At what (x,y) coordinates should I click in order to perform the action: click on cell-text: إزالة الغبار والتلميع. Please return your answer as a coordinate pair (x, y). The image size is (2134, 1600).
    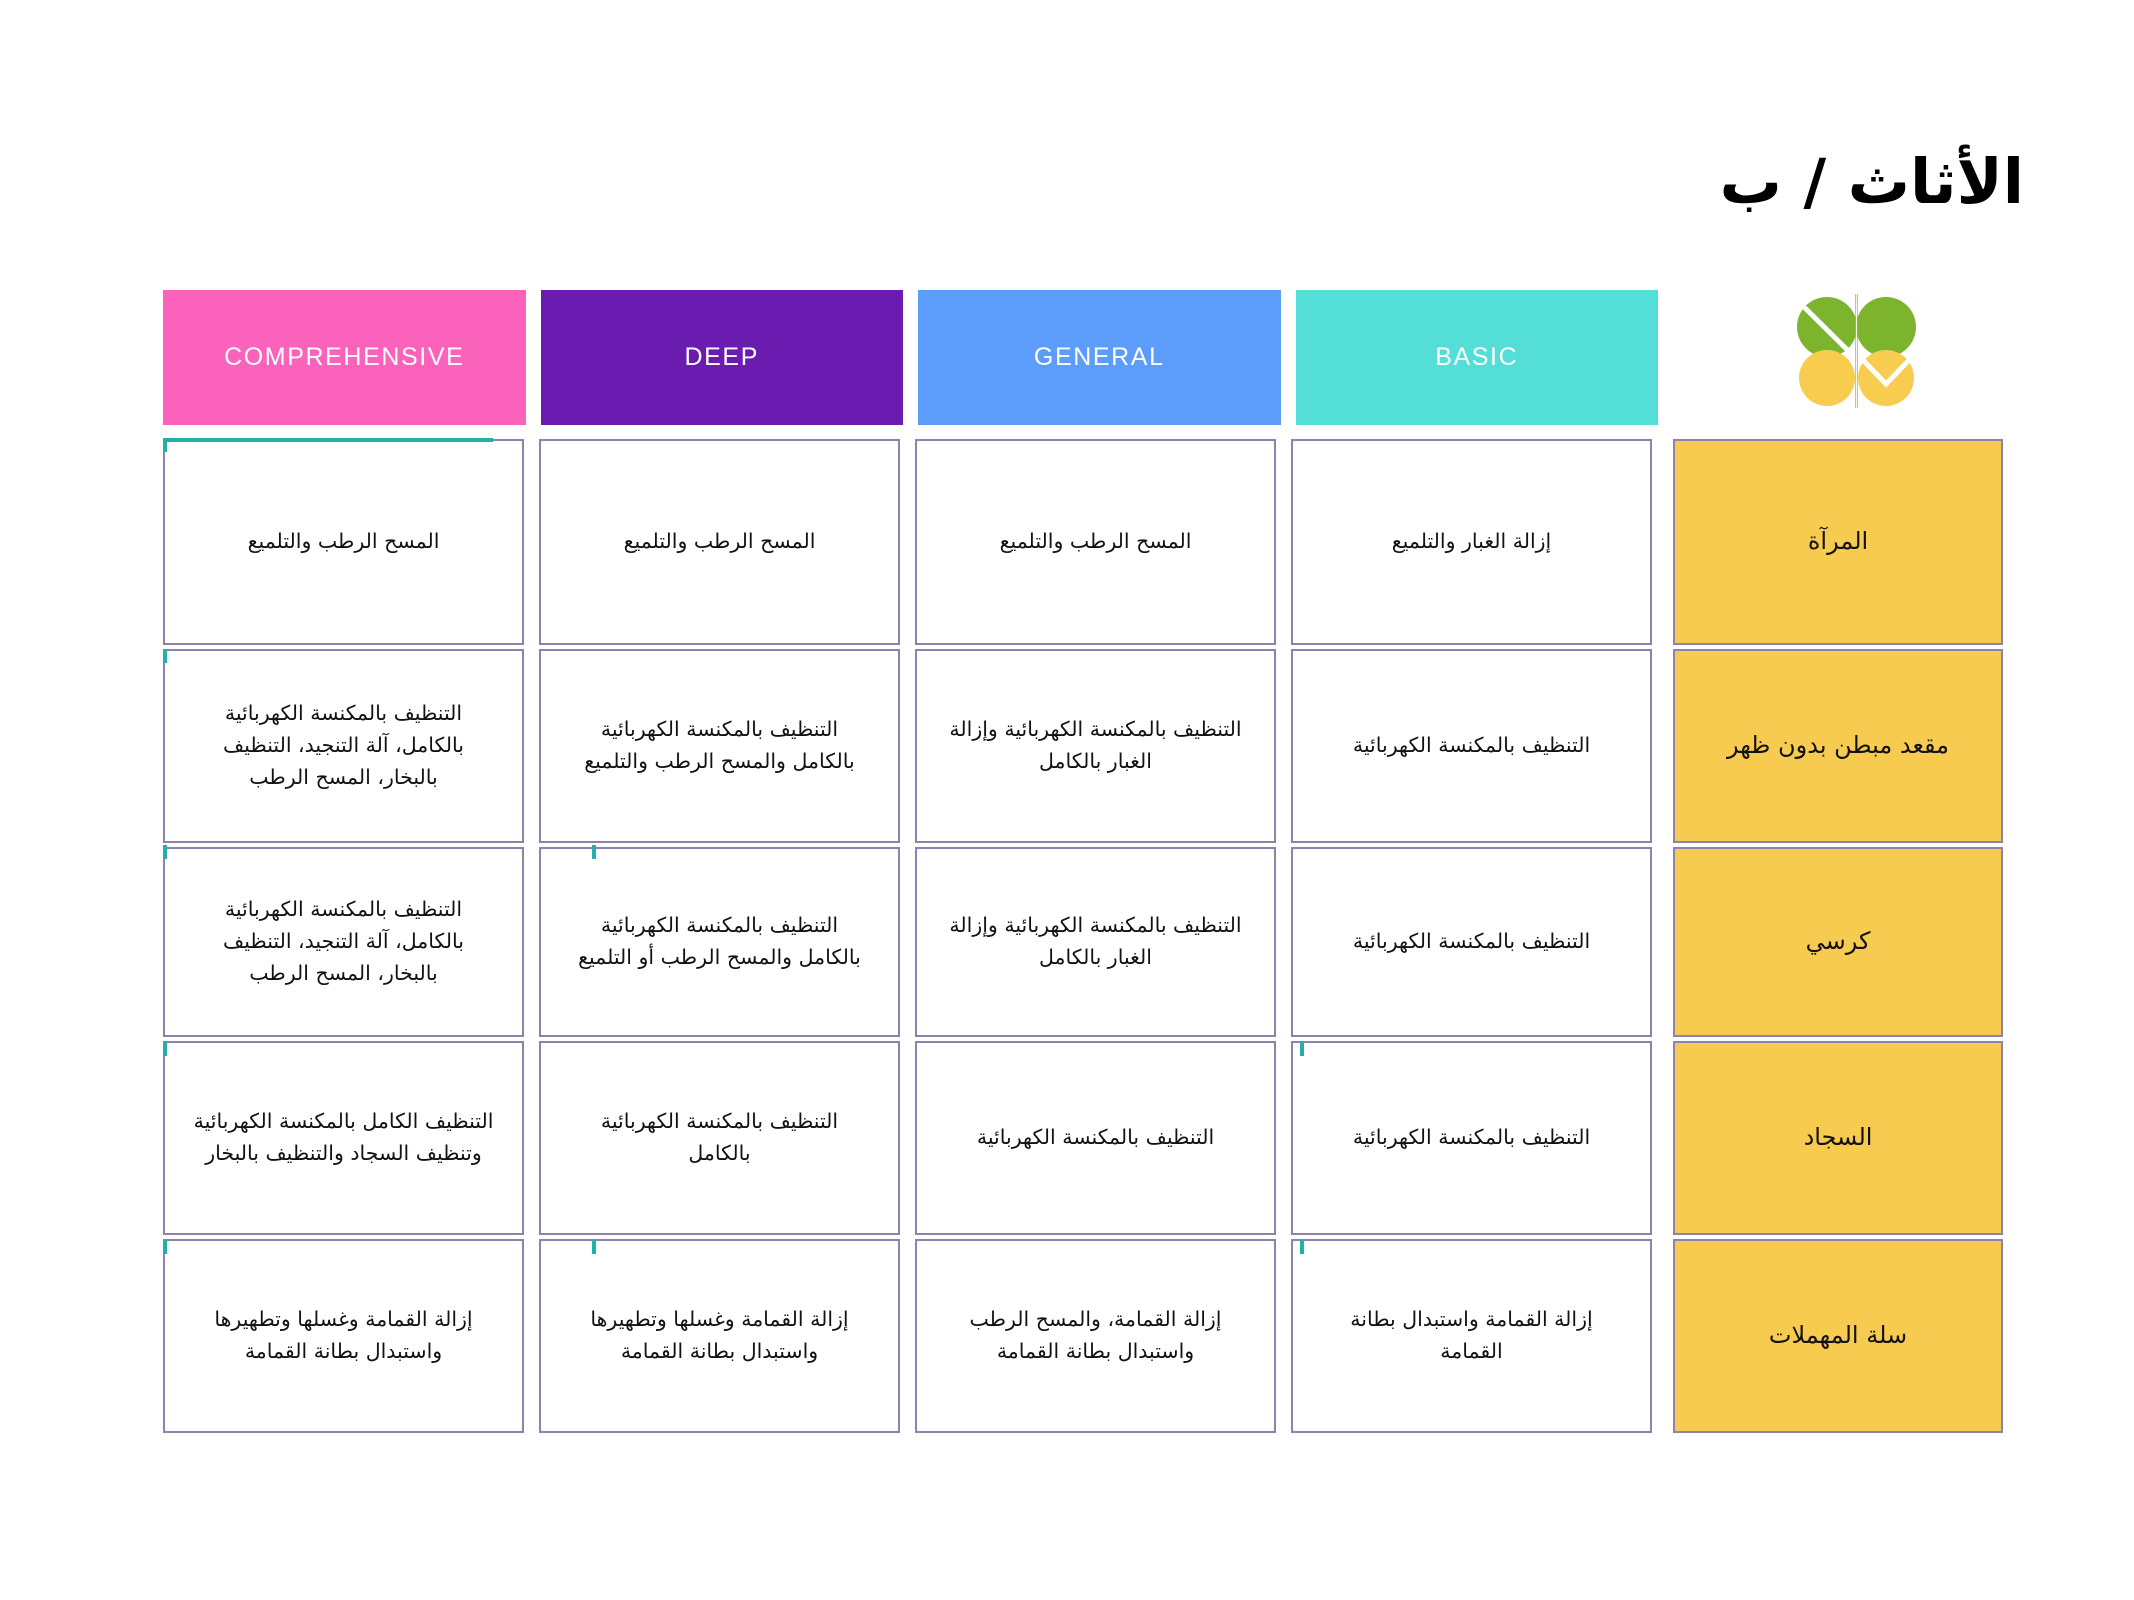
    Looking at the image, I should click on (1471, 541).